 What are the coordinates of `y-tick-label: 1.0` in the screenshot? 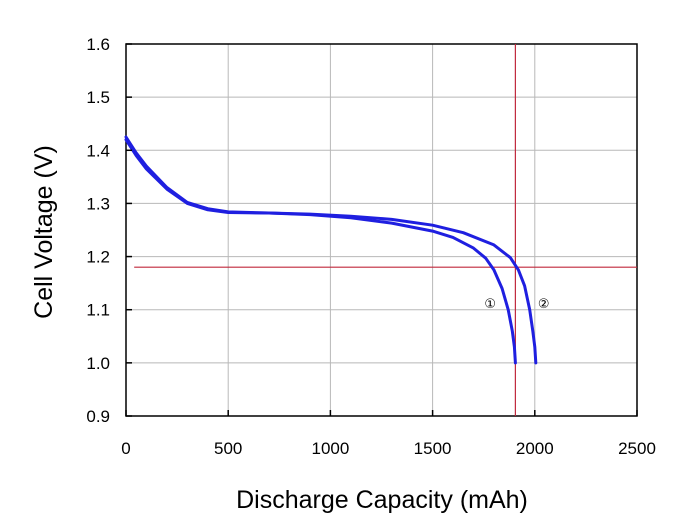 It's located at (98, 363).